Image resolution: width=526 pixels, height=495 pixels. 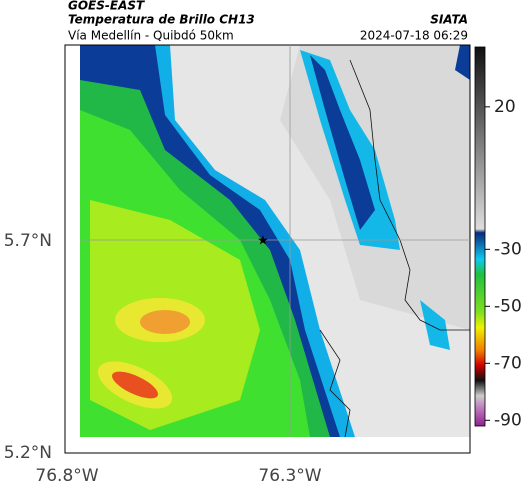 I want to click on lon-label: 76.3°W, so click(x=289, y=476).